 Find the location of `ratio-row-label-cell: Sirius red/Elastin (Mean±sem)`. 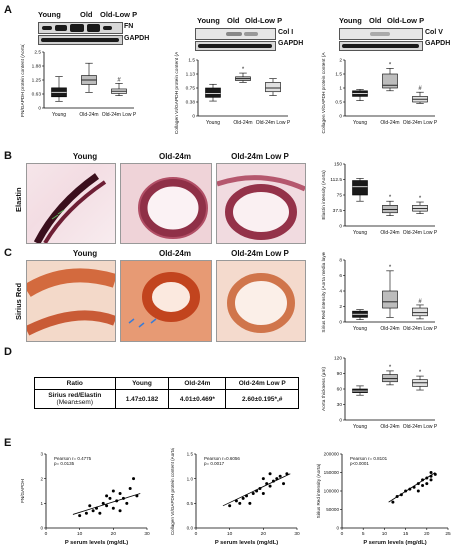

ratio-row-label-cell: Sirius red/Elastin (Mean±sem) is located at coordinates (75, 399).